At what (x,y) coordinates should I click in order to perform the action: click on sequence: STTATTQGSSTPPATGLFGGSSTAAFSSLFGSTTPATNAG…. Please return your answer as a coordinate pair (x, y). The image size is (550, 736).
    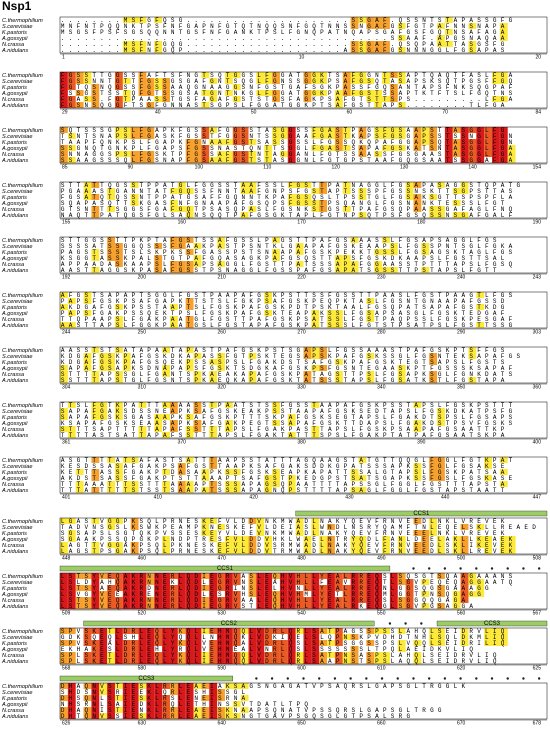
    Looking at the image, I should click on (291, 185).